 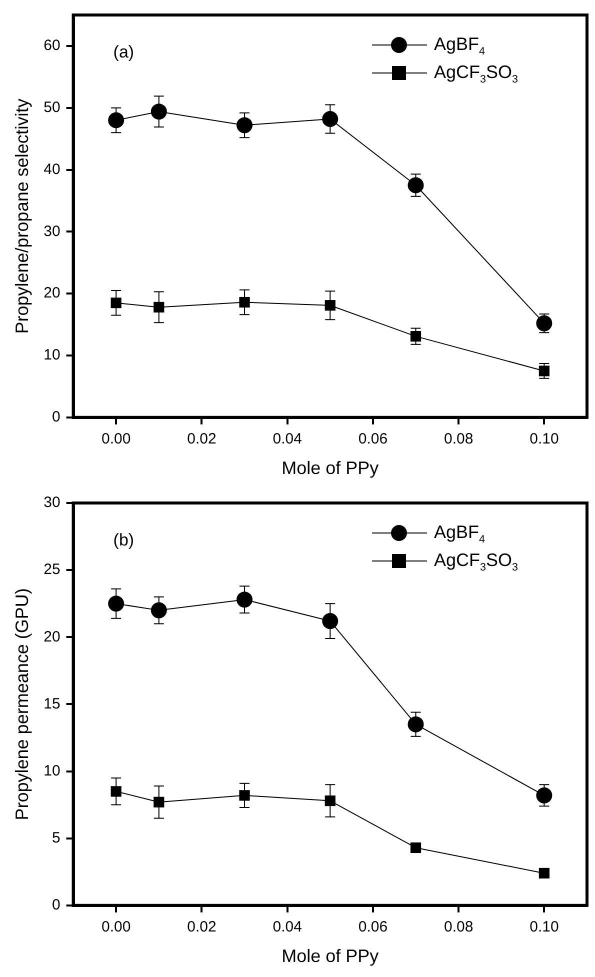 I want to click on y-tick-label: 40, so click(x=52, y=169).